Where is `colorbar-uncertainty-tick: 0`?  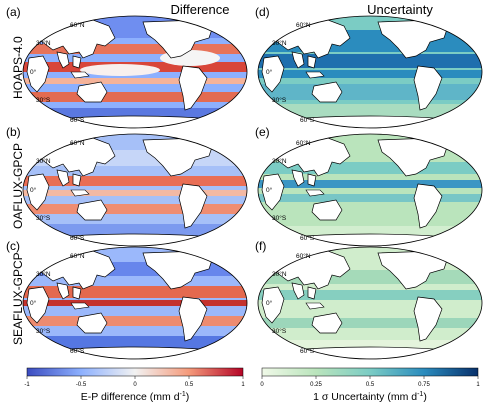
colorbar-uncertainty-tick: 0 is located at coordinates (262, 385).